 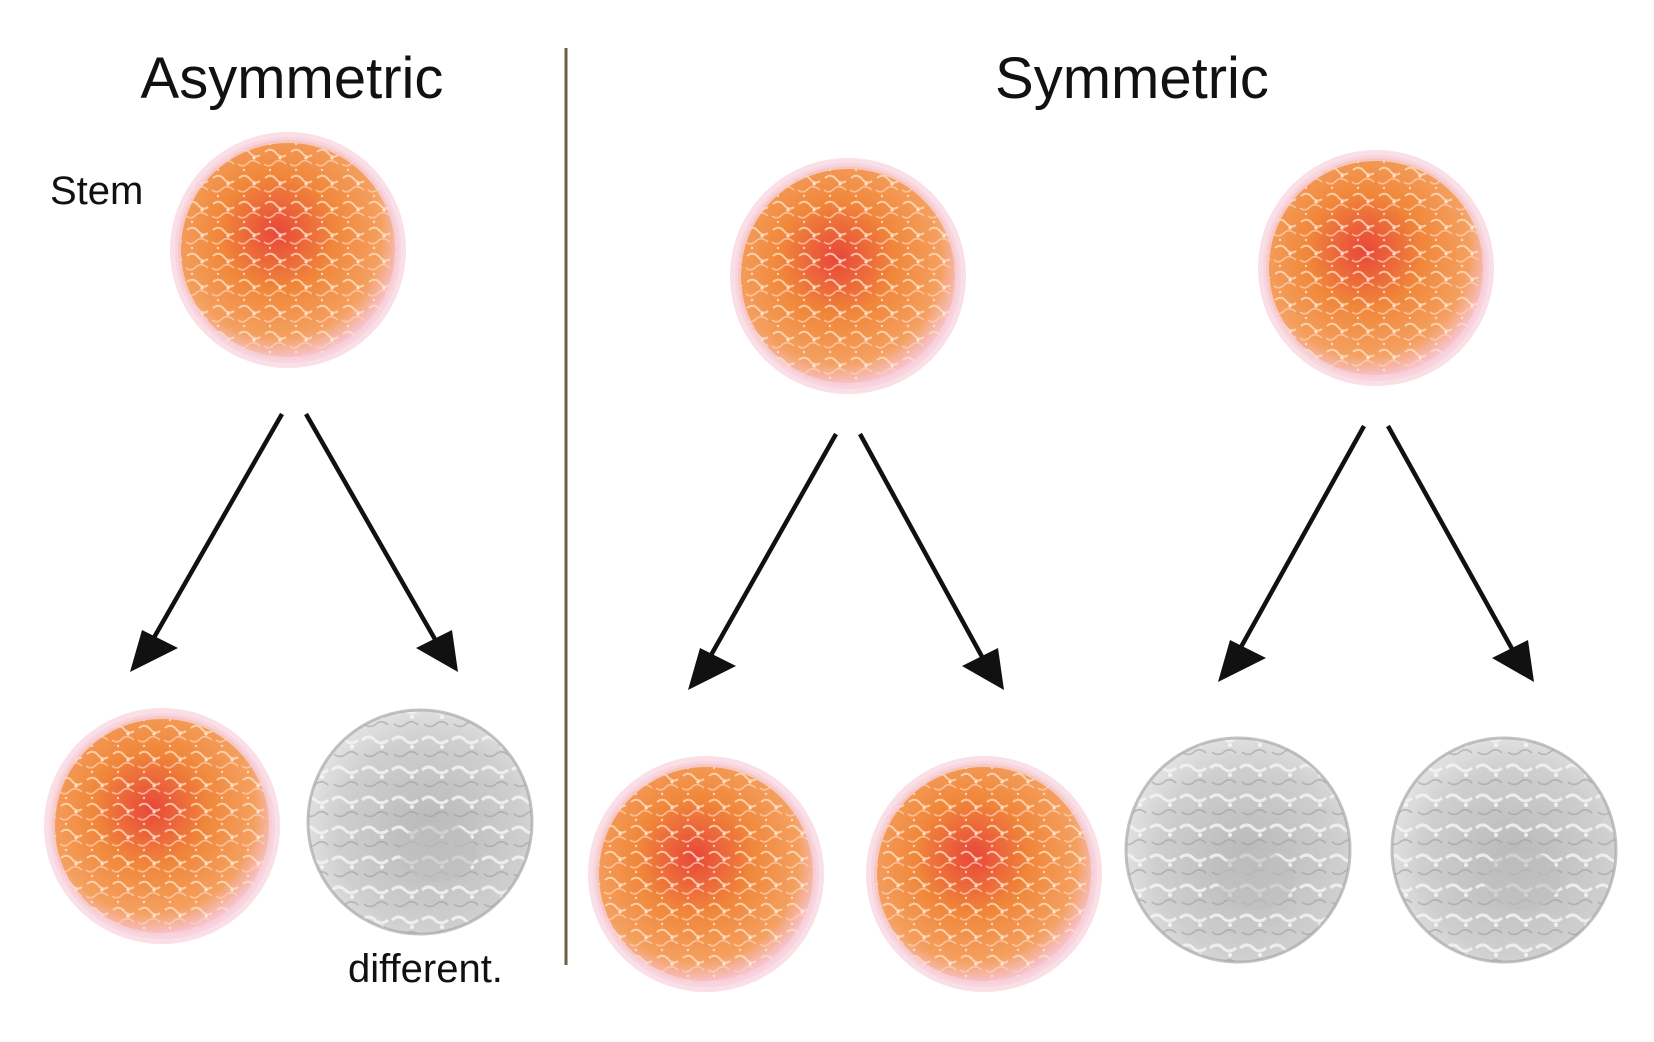 What do you see at coordinates (292, 78) in the screenshot?
I see `asymmetric-title: Asymmetric` at bounding box center [292, 78].